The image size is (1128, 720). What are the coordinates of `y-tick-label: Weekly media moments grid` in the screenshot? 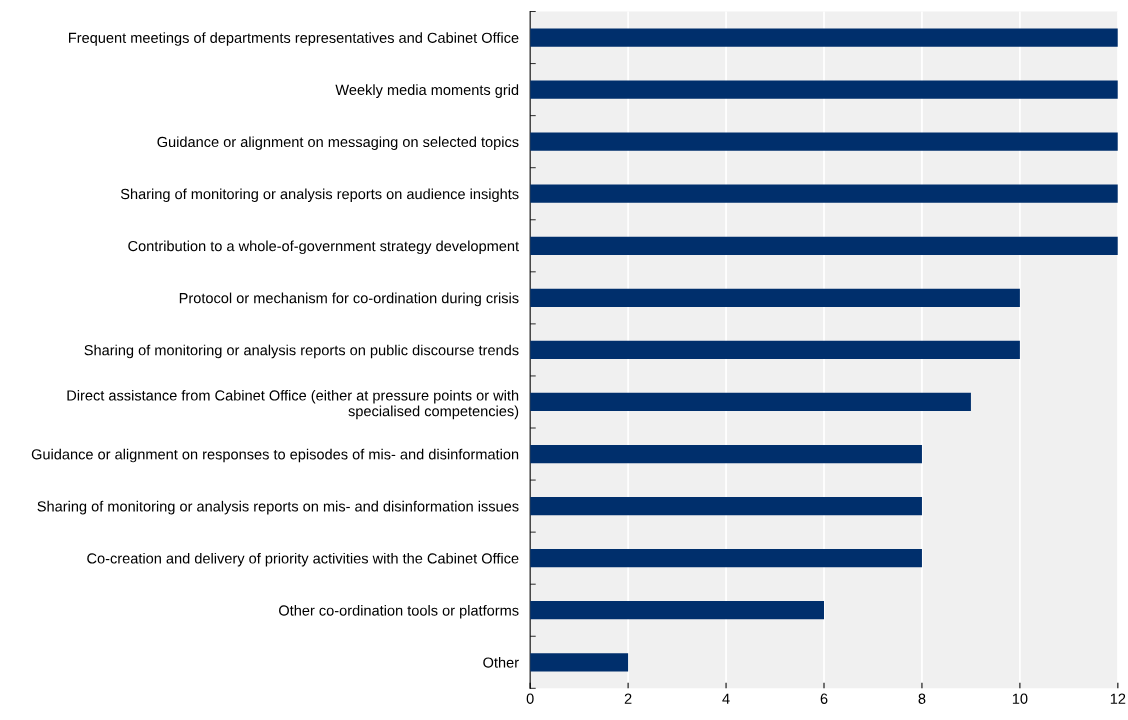 It's located at (427, 91).